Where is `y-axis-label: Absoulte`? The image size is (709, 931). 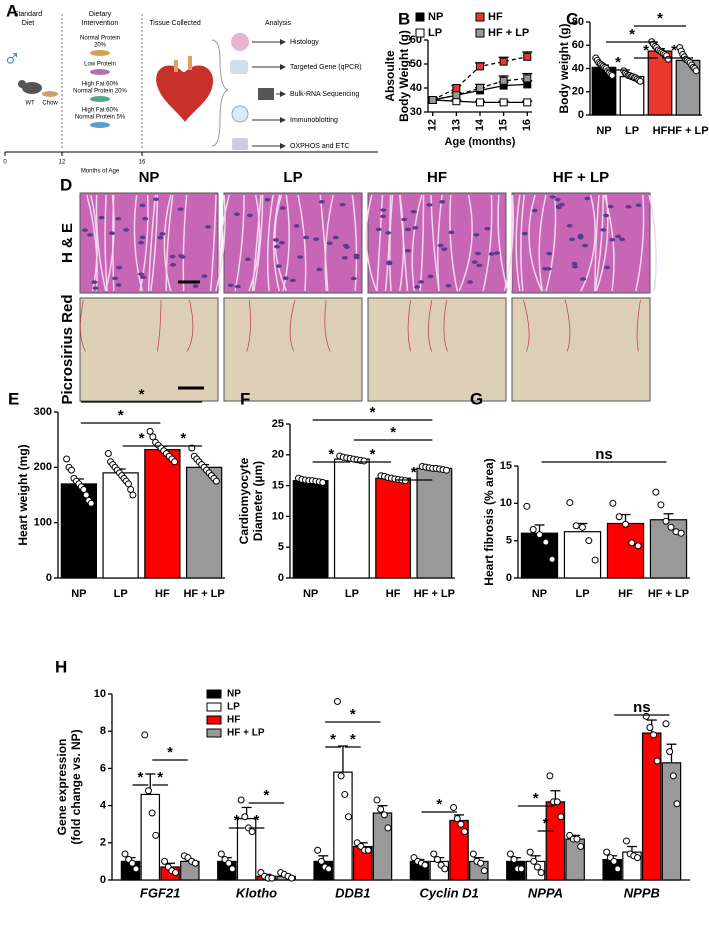 y-axis-label: Absoulte is located at coordinates (390, 76).